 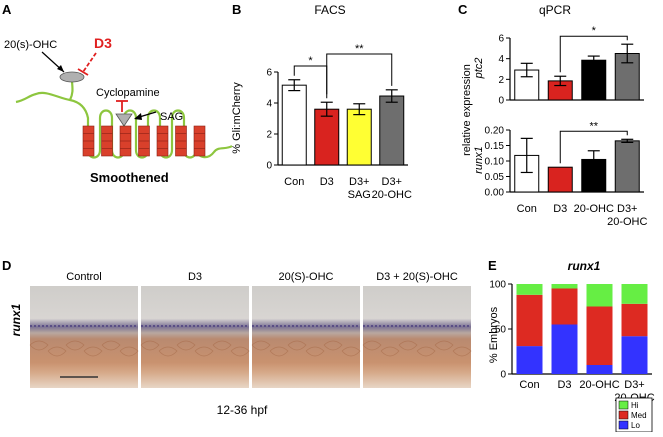 What do you see at coordinates (564, 385) in the screenshot?
I see `x-tick-label: D3` at bounding box center [564, 385].